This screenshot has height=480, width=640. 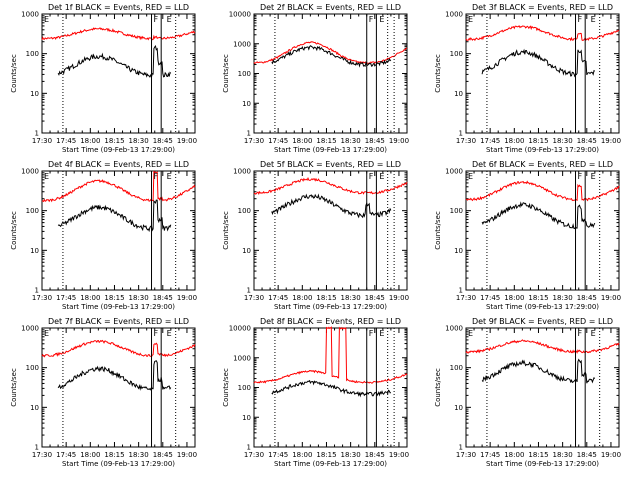 I want to click on panel-title: Det 3f BLACK = Events, RED = LLD, so click(x=542, y=7).